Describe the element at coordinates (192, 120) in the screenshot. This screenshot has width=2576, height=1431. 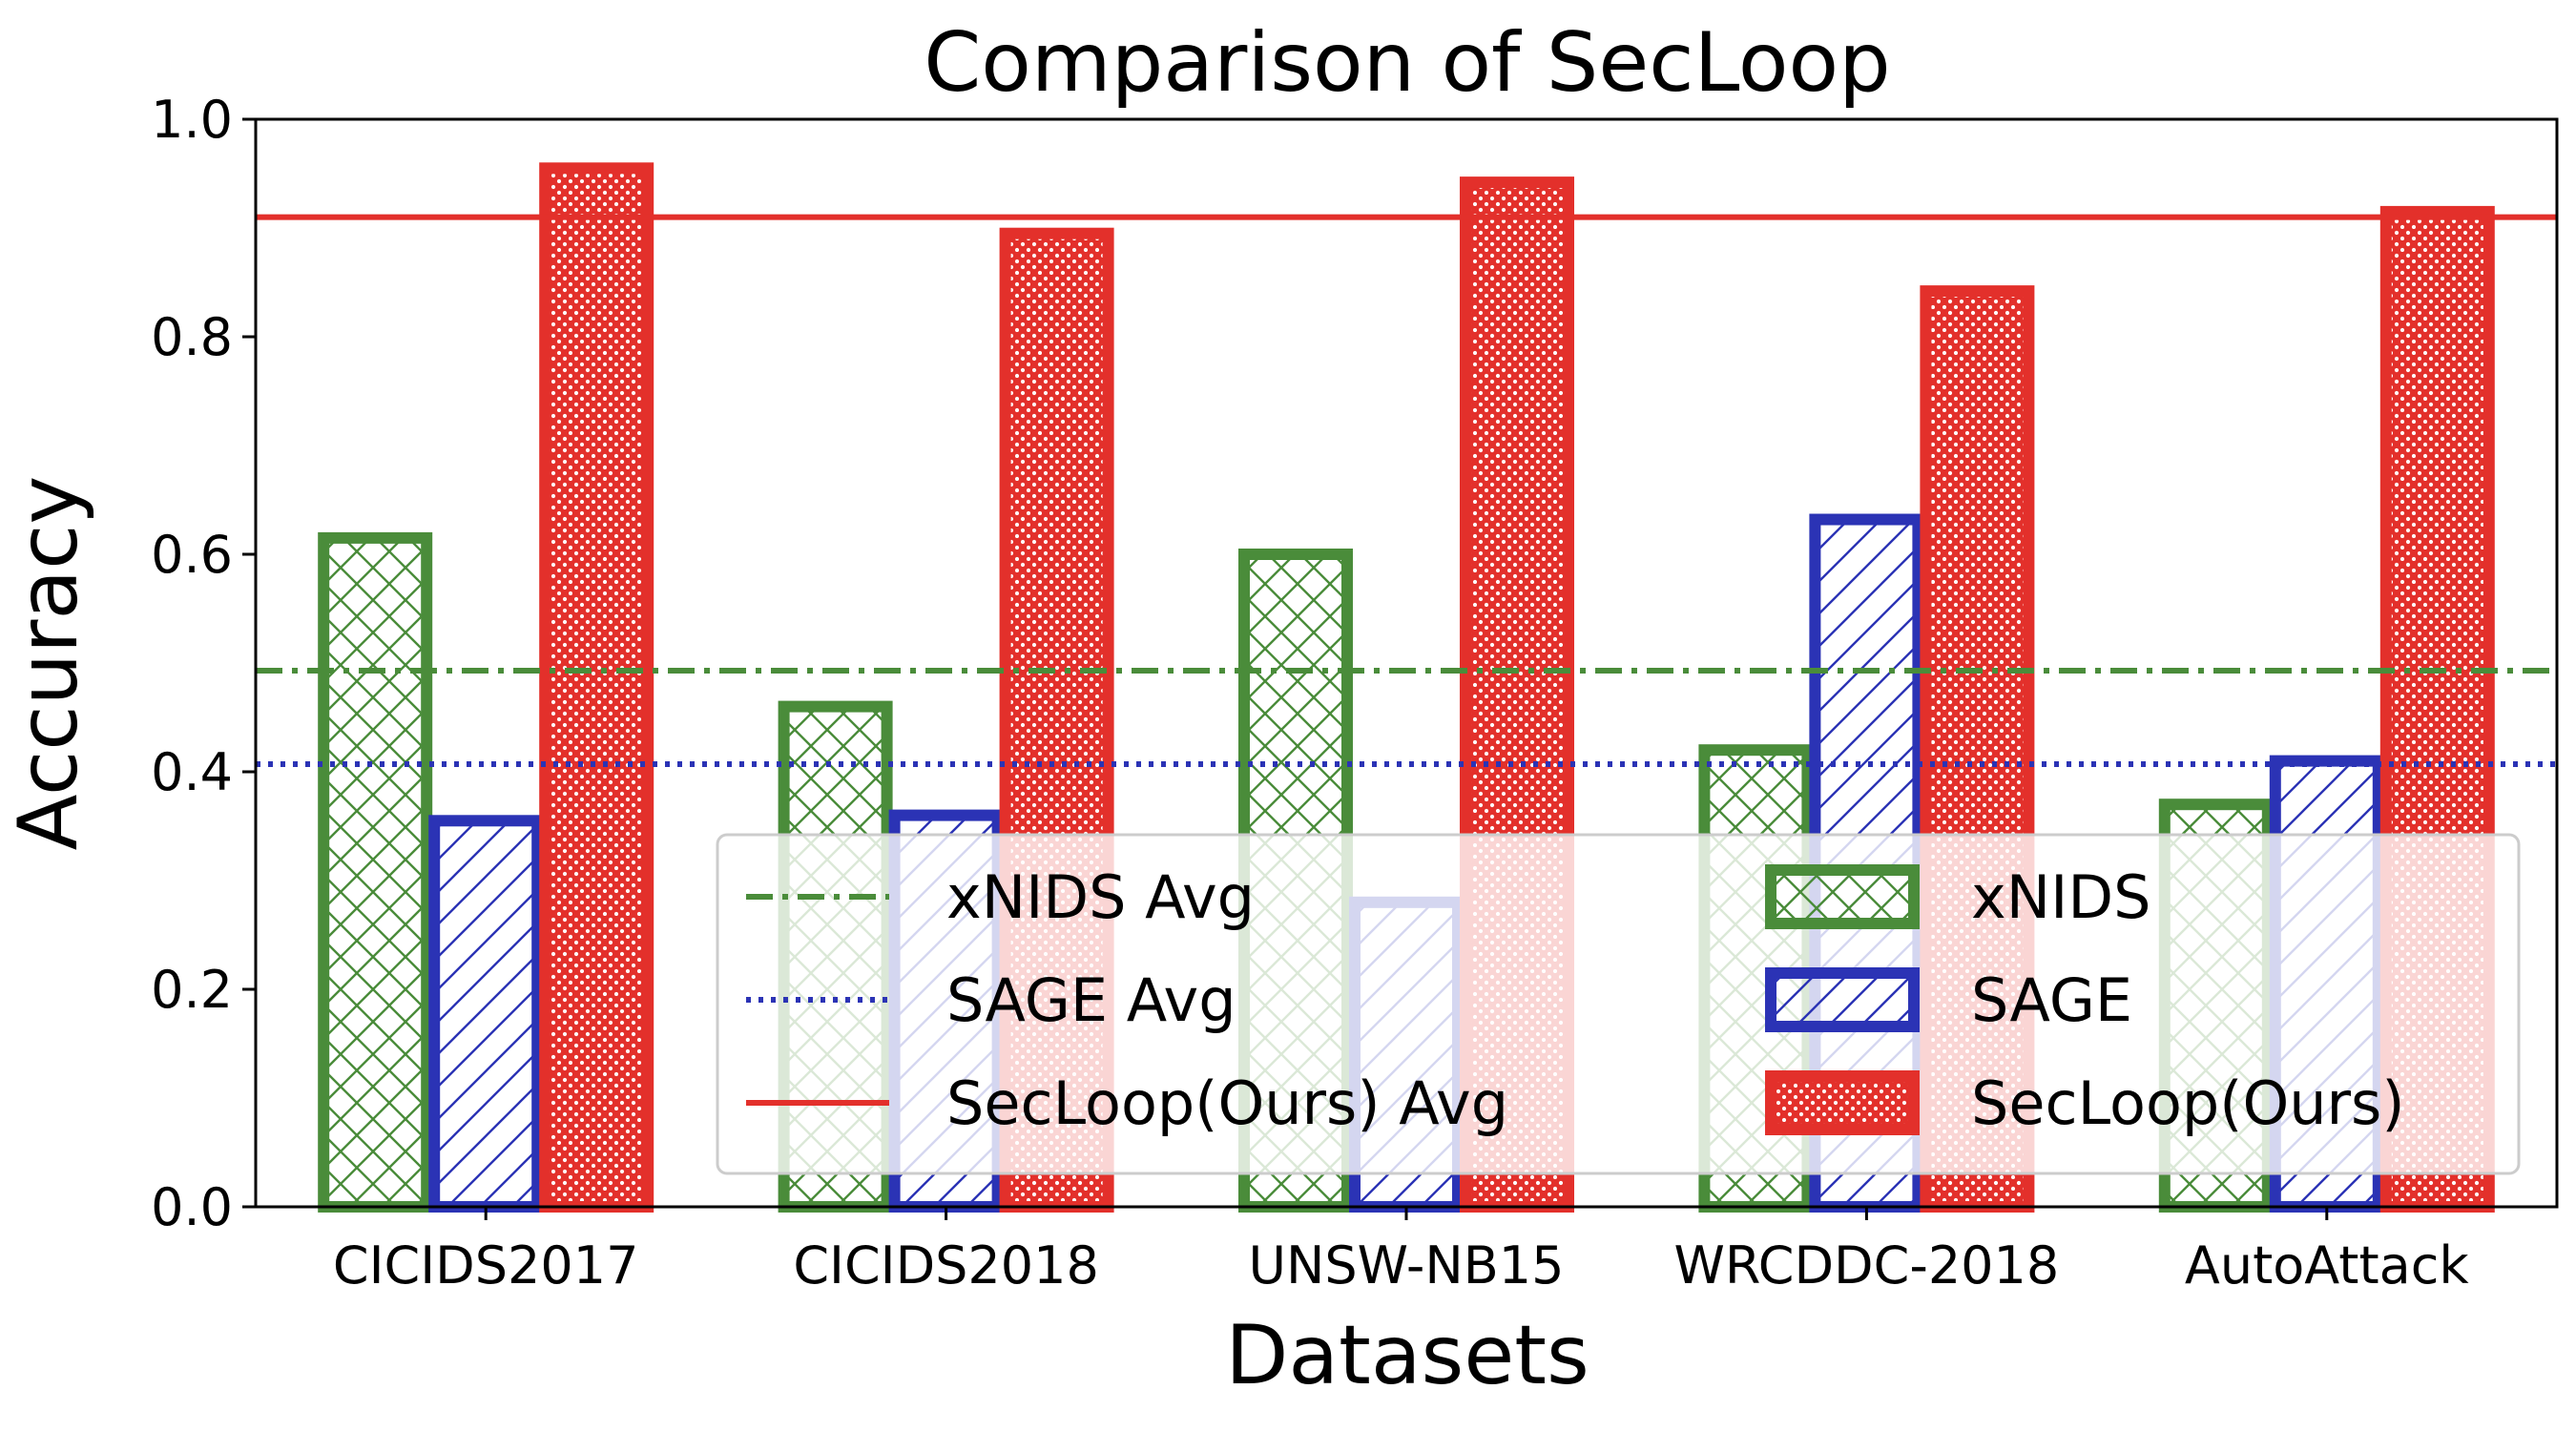
I see `y-tick-label: 1.0` at that location.